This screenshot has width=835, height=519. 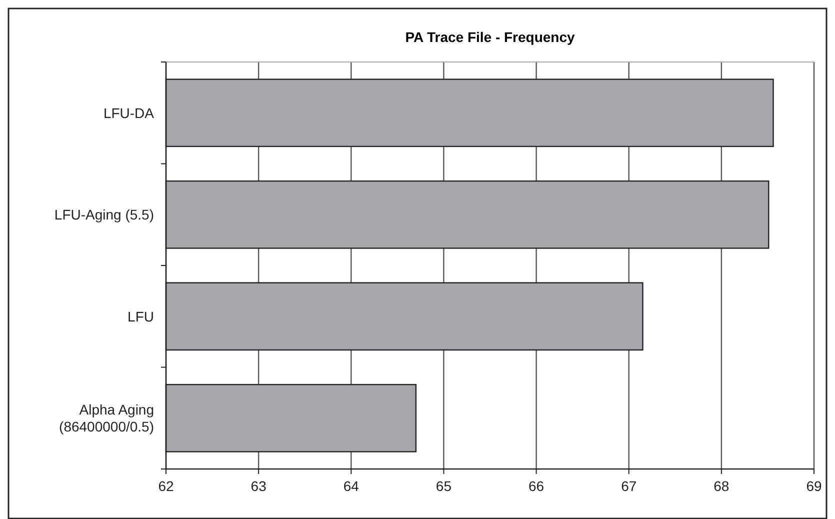 I want to click on y-tick-label: LFU, so click(x=141, y=316).